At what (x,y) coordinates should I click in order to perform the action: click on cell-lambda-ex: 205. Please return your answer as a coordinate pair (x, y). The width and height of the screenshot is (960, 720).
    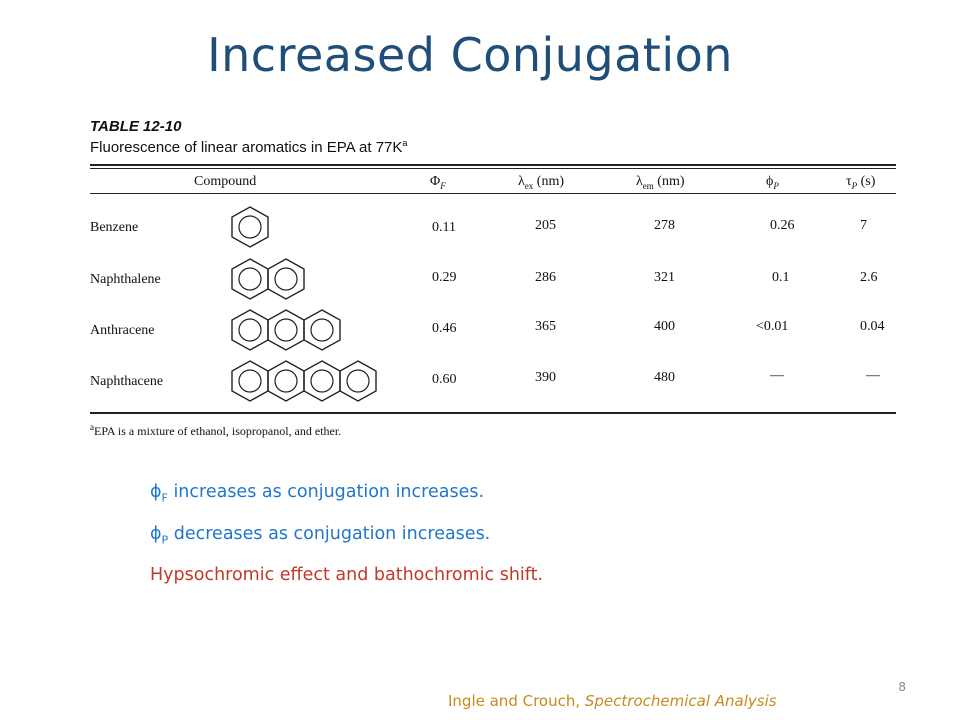
    Looking at the image, I should click on (545, 225).